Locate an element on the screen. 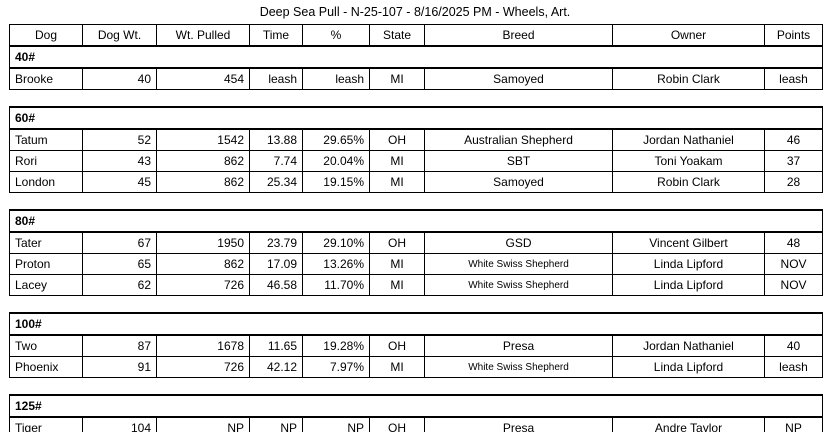  cell-percent: leash is located at coordinates (336, 78).